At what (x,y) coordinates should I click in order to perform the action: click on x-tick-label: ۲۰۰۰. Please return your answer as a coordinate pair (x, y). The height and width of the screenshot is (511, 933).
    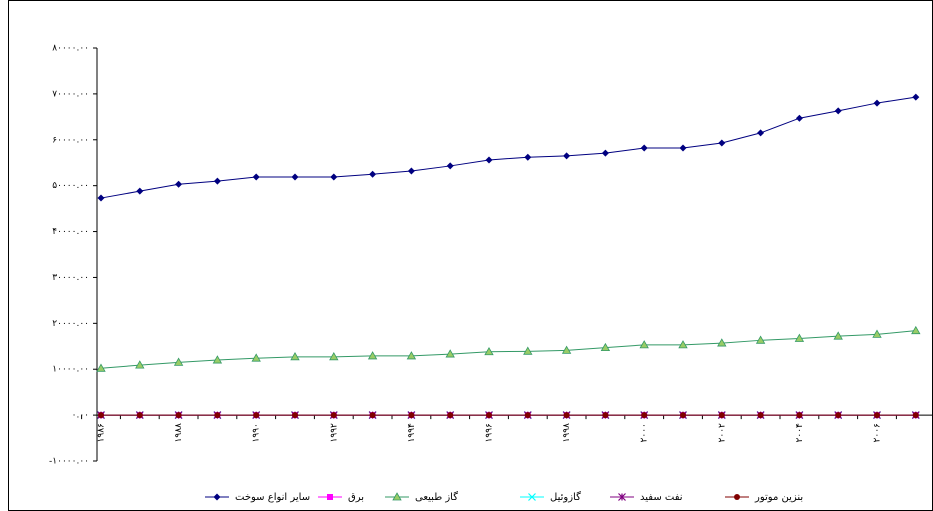
    Looking at the image, I should click on (645, 432).